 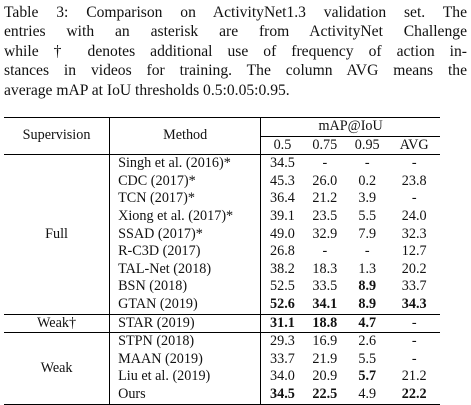 I want to click on metric-cell: 36.4, so click(x=282, y=198).